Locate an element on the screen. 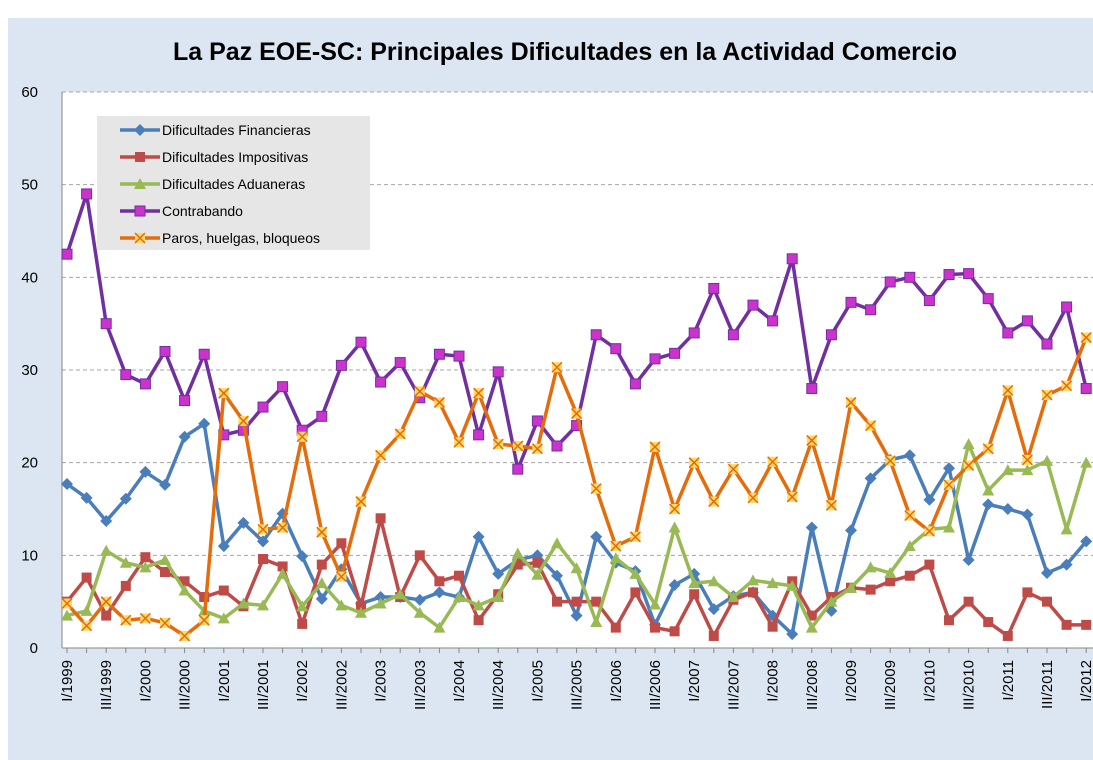 Image resolution: width=1093 pixels, height=760 pixels. x-tick-label: III/2011 is located at coordinates (1047, 684).